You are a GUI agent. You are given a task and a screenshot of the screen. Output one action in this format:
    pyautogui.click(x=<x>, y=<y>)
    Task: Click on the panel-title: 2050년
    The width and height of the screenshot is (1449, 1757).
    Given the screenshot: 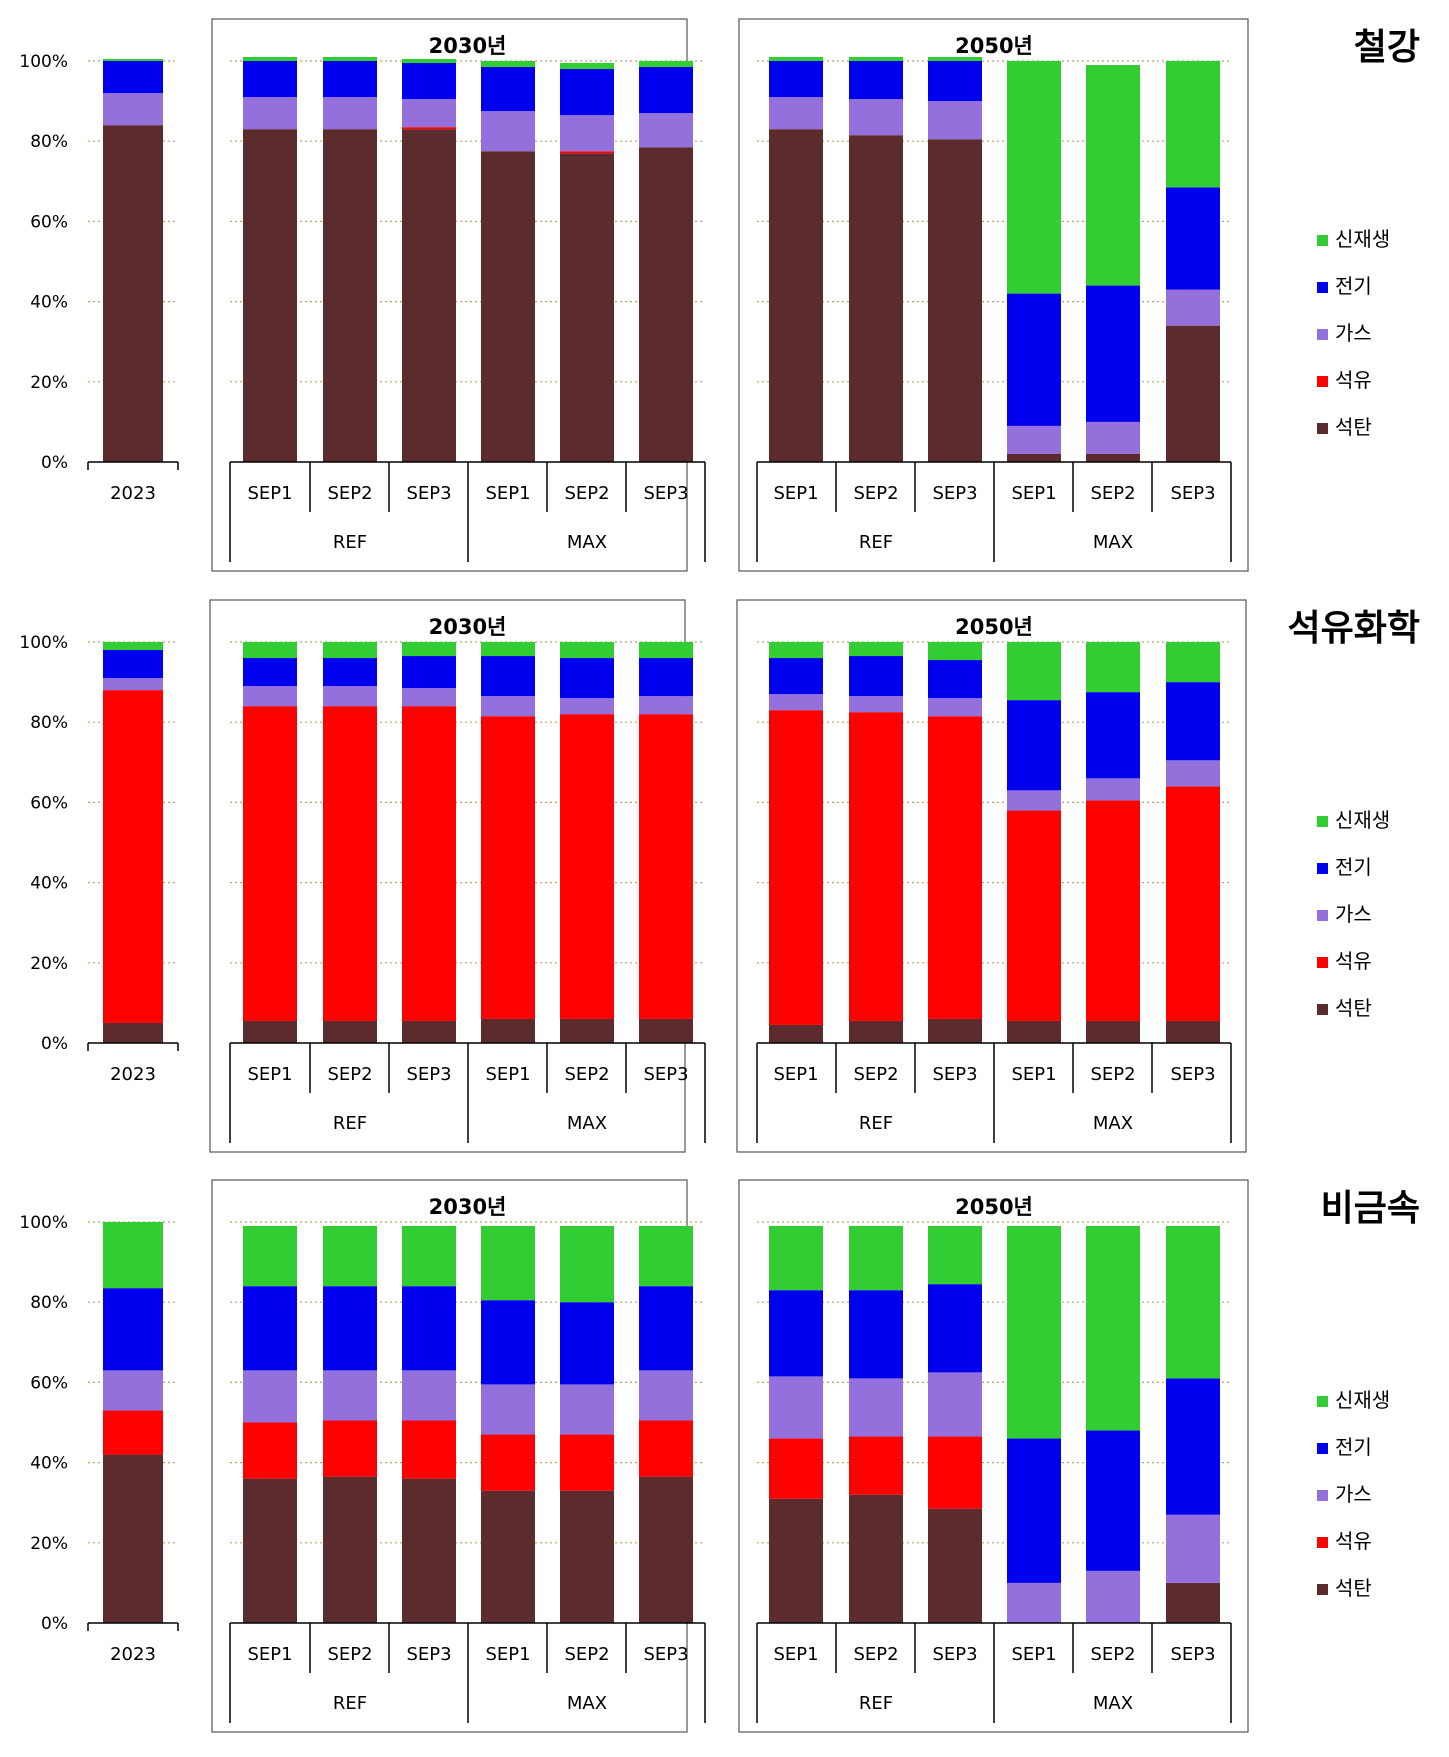 What is the action you would take?
    pyautogui.click(x=994, y=1207)
    